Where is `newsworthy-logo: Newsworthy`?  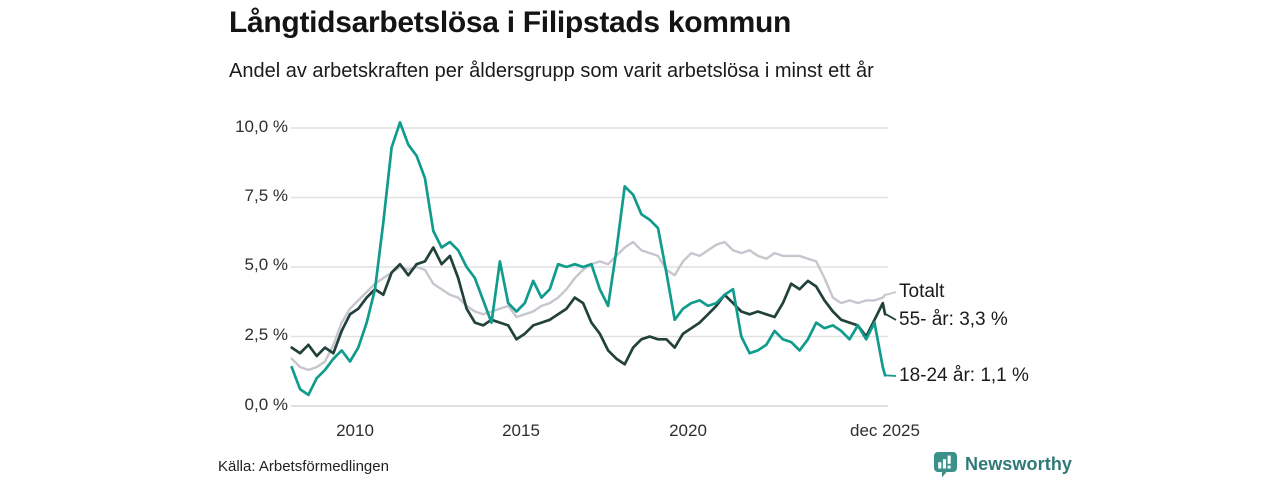 newsworthy-logo: Newsworthy is located at coordinates (1002, 464).